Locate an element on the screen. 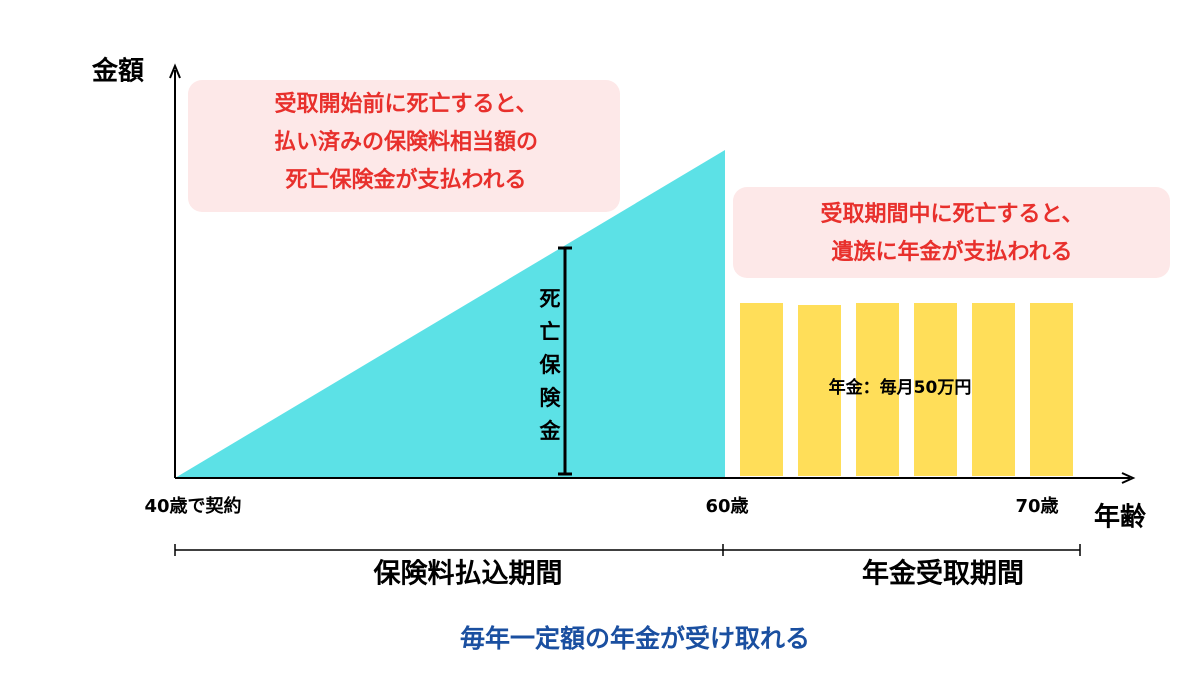 This screenshot has width=1200, height=675. x-axis-label: 年齢 is located at coordinates (1120, 517).